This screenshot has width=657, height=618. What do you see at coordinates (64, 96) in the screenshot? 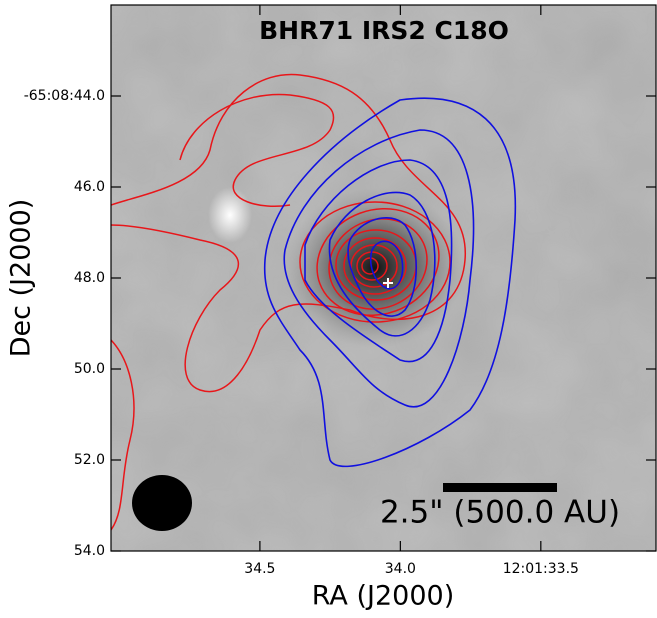
I see `y-tick-label: -65:08:44.0` at bounding box center [64, 96].